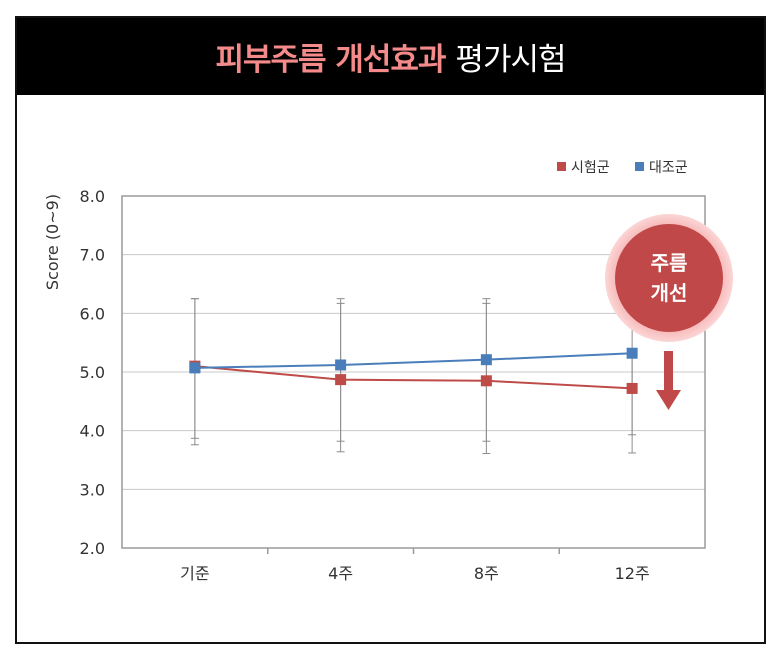 The width and height of the screenshot is (783, 666). Describe the element at coordinates (340, 573) in the screenshot. I see `x-tick-label: 4주` at that location.